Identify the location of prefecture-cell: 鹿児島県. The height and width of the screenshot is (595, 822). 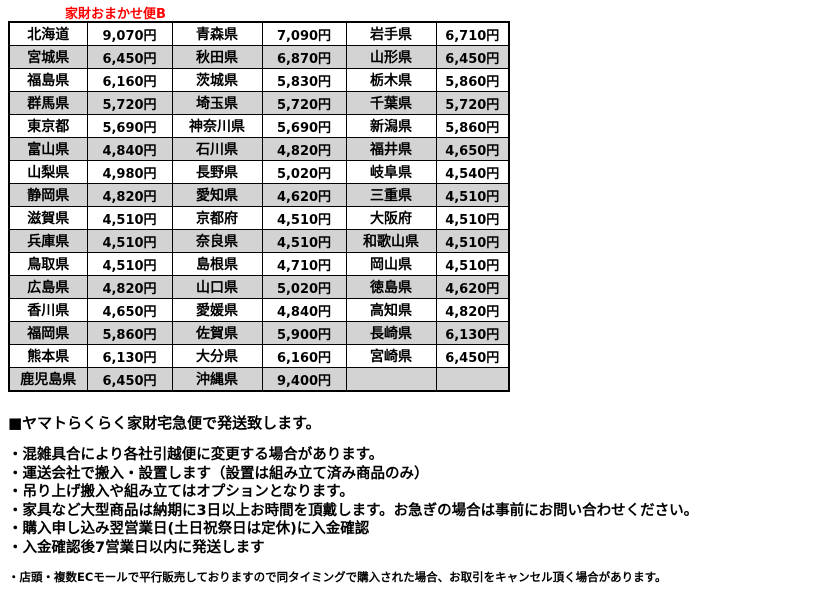
(48, 379).